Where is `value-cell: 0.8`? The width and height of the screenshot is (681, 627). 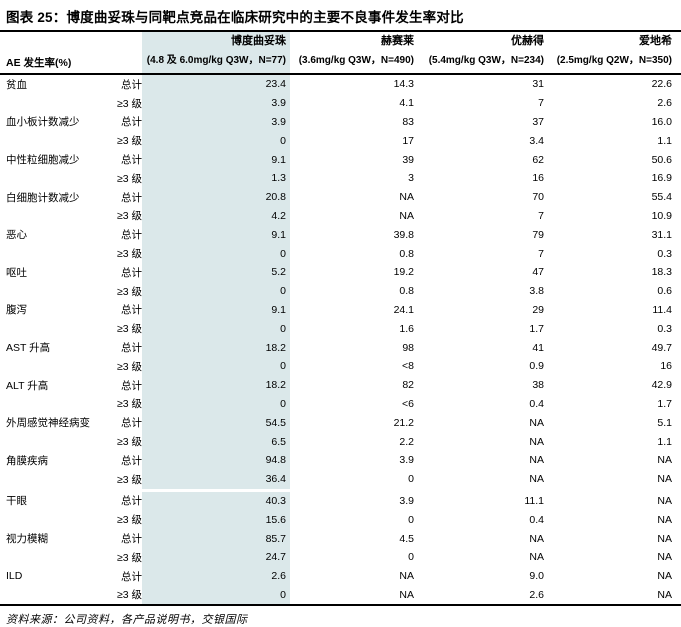 value-cell: 0.8 is located at coordinates (406, 253).